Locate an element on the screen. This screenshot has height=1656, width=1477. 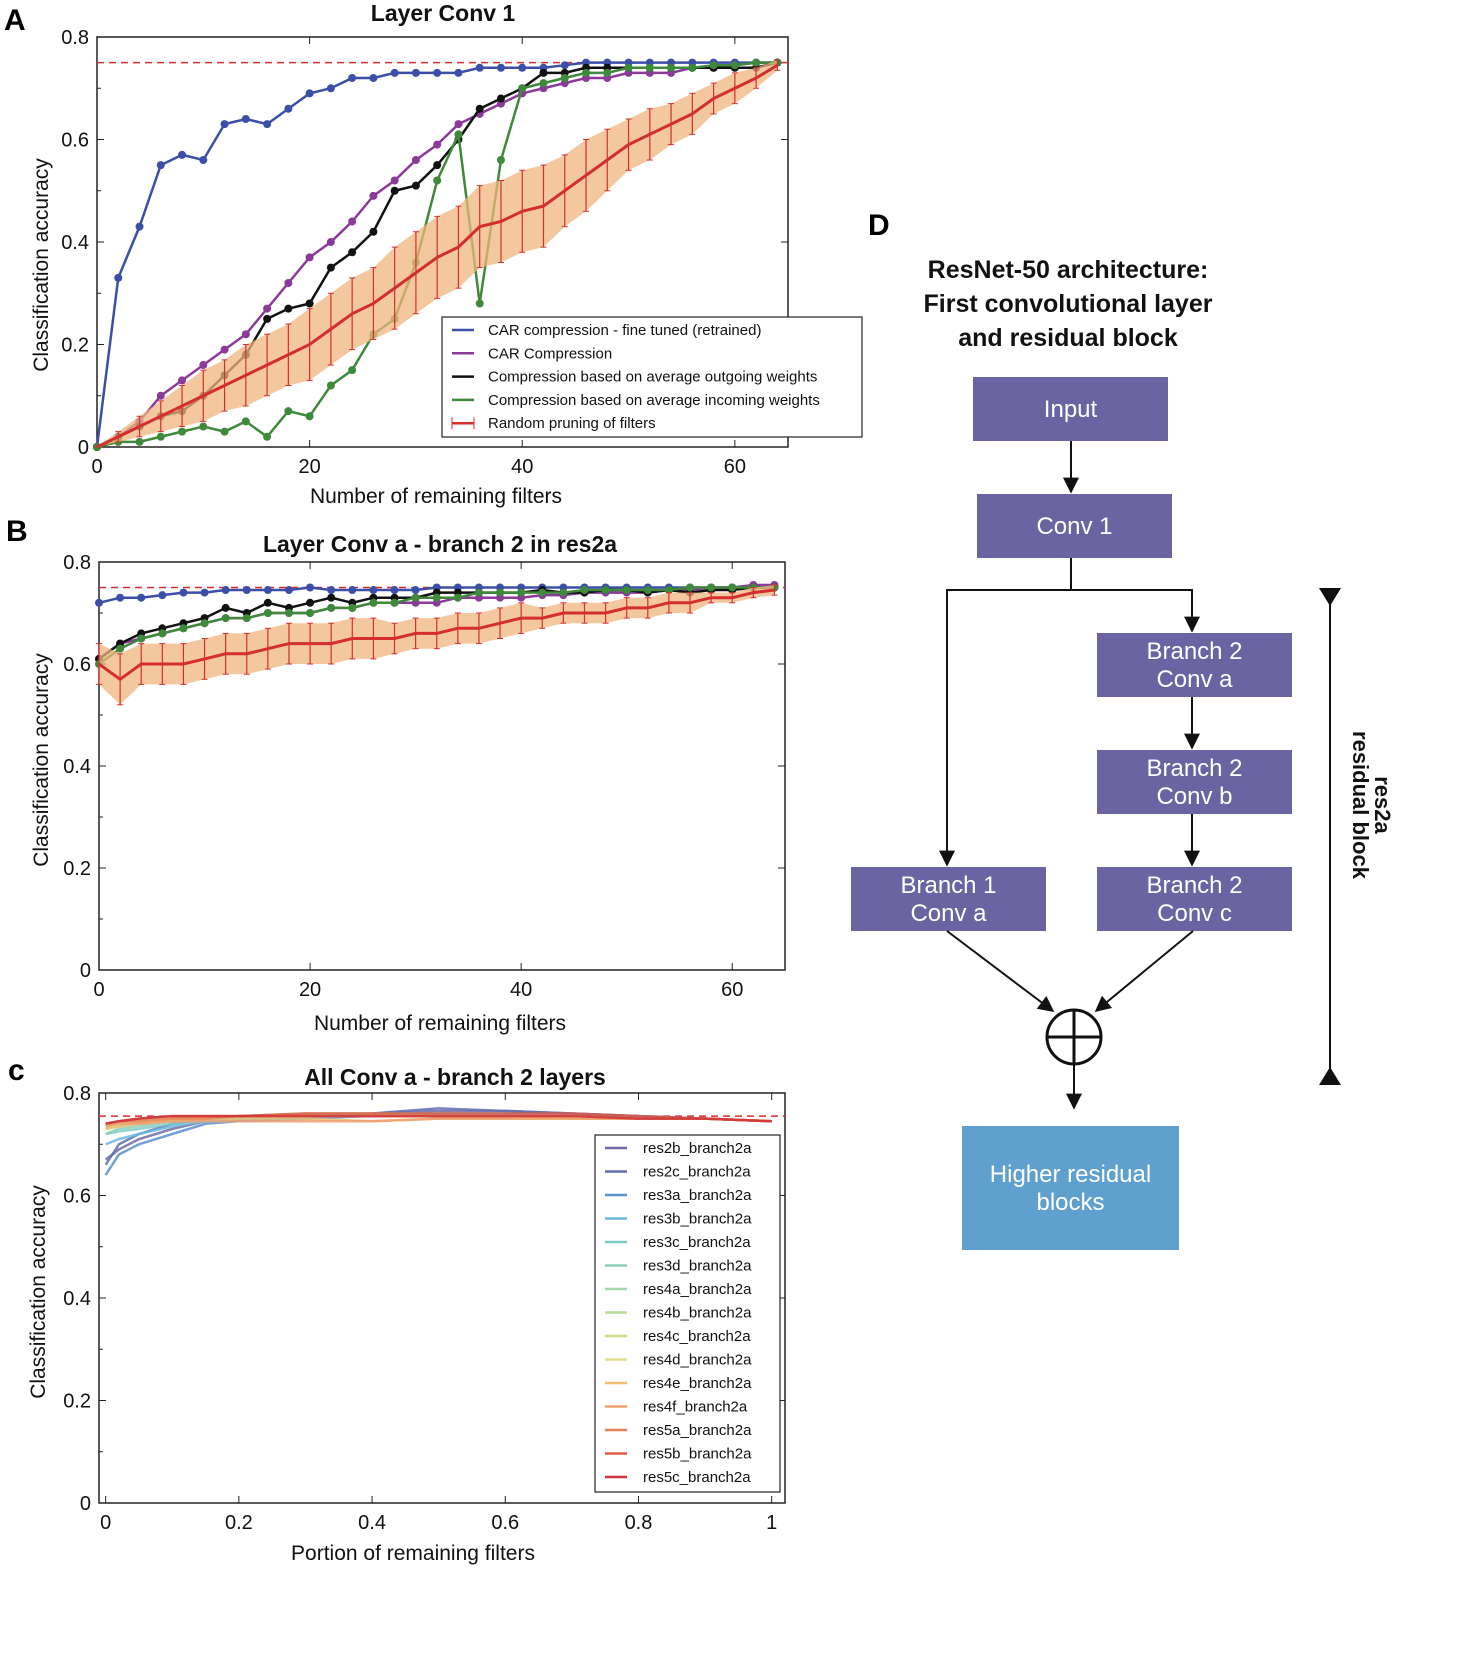
legend-label: res2b_branch2a is located at coordinates (697, 1148).